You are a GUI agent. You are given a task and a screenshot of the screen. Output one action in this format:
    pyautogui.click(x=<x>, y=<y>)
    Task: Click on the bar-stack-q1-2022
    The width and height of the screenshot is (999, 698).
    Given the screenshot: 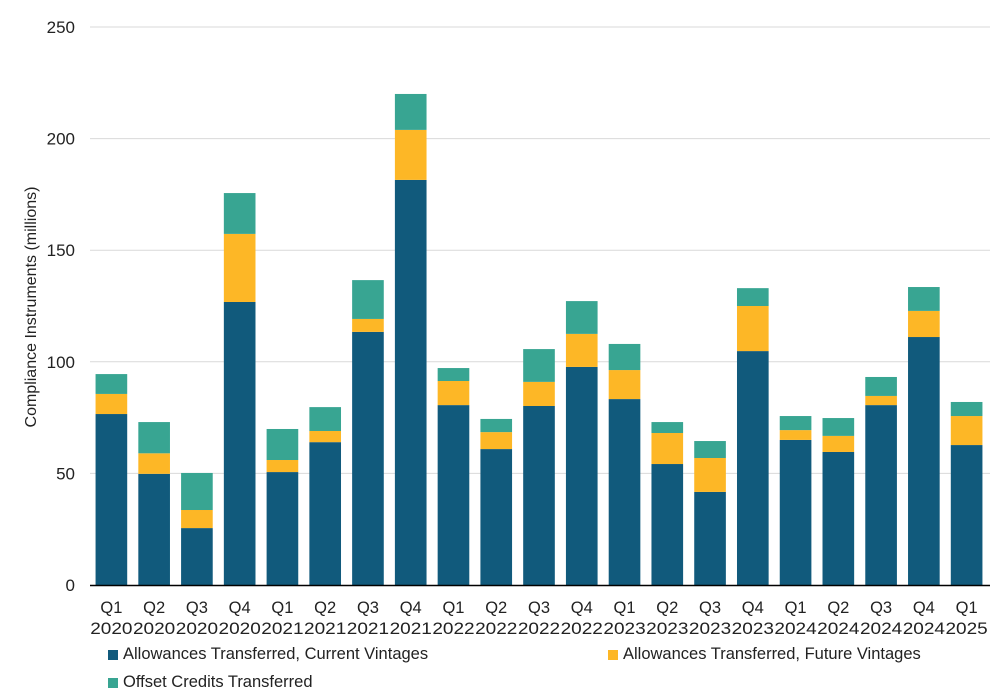 What is the action you would take?
    pyautogui.click(x=453, y=476)
    